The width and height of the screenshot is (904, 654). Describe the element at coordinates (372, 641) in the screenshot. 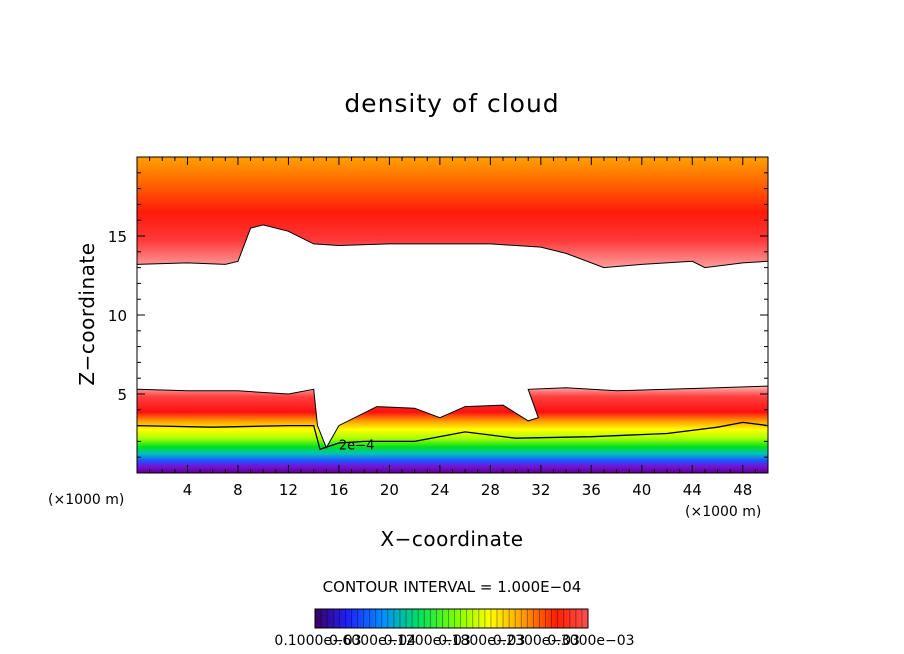

I see `colorbar-label: 0.6000e−04` at that location.